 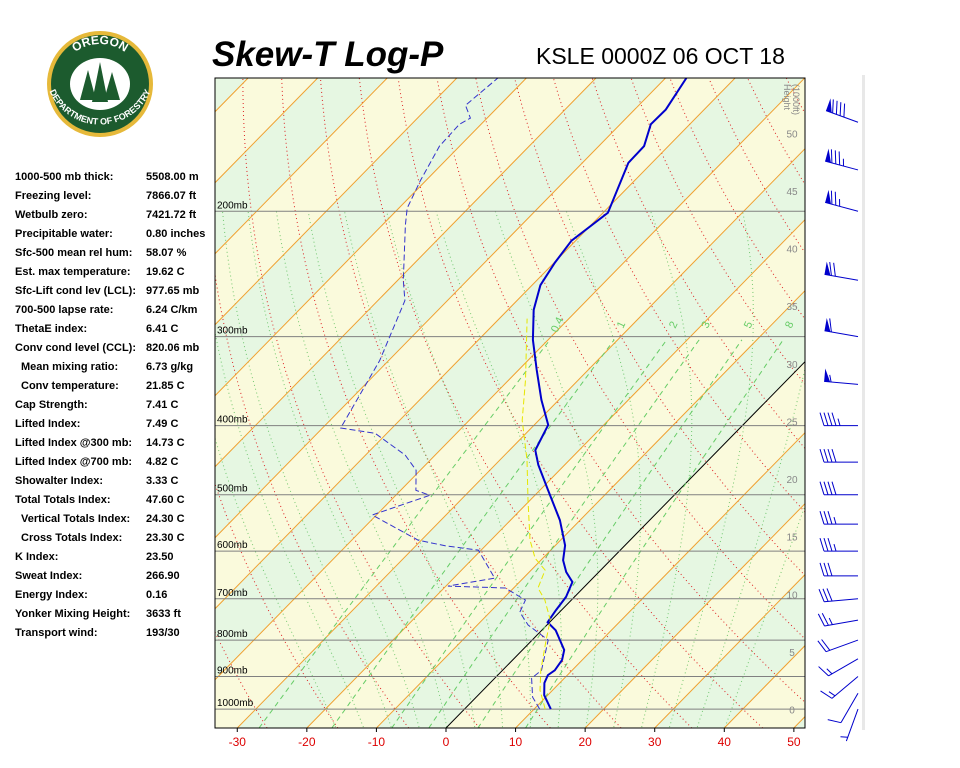 I want to click on index-value: 193/30, so click(x=163, y=632).